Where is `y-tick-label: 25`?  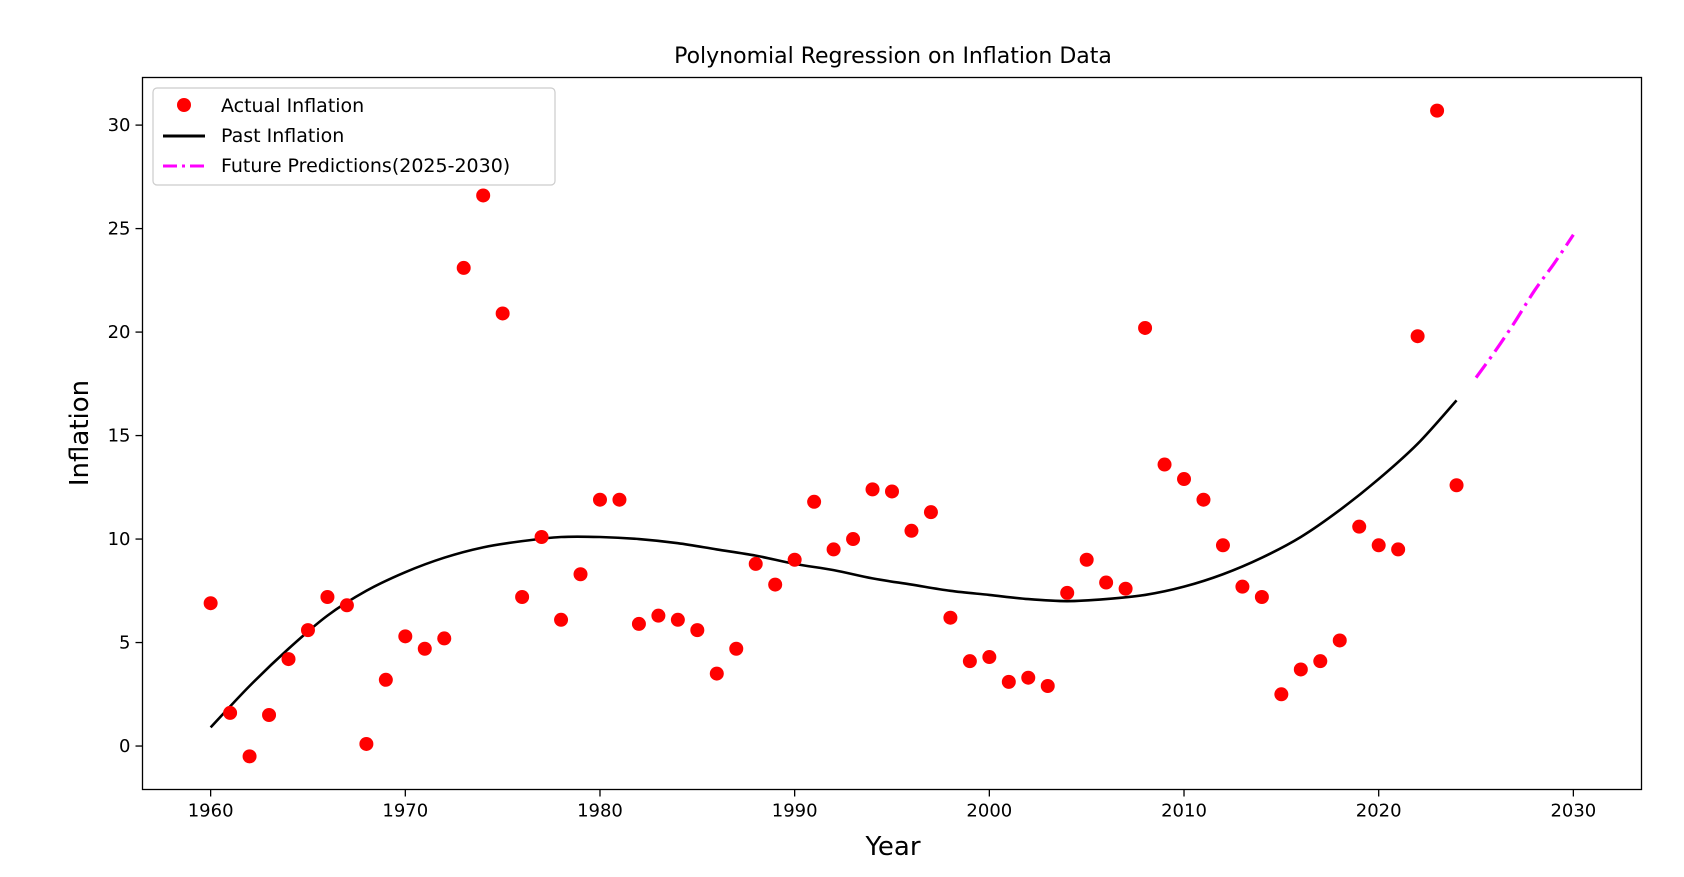 y-tick-label: 25 is located at coordinates (119, 229).